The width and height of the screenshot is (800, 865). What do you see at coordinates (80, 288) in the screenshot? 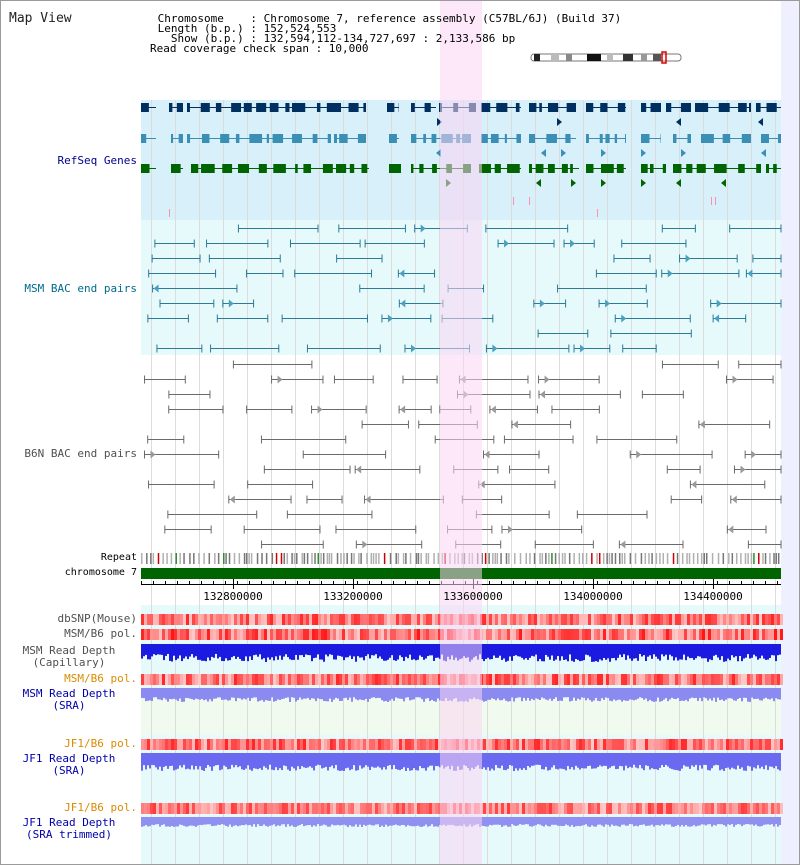
I see `msm-bac-label: MSM BAC end pairs` at bounding box center [80, 288].